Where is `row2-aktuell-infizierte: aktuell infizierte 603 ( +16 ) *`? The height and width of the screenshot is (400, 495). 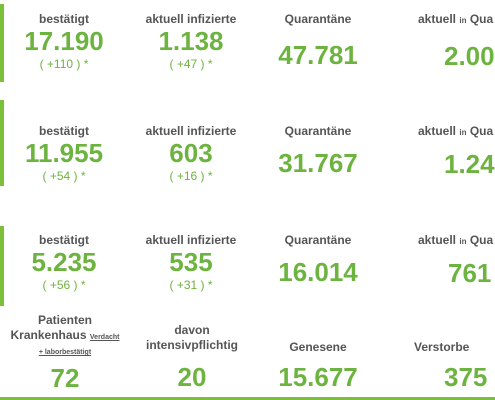 row2-aktuell-infizierte: aktuell infizierte 603 ( +16 ) * is located at coordinates (191, 154).